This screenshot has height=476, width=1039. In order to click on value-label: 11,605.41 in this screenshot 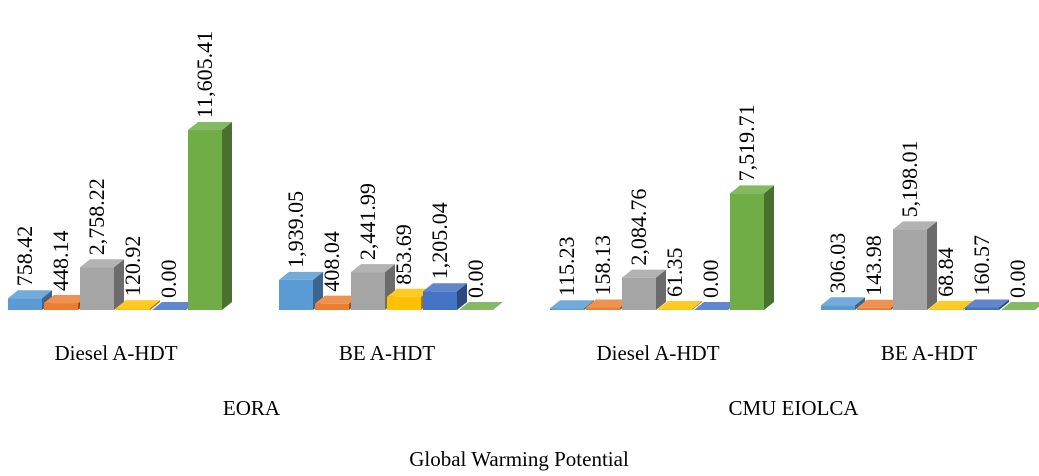, I will do `click(204, 74)`.